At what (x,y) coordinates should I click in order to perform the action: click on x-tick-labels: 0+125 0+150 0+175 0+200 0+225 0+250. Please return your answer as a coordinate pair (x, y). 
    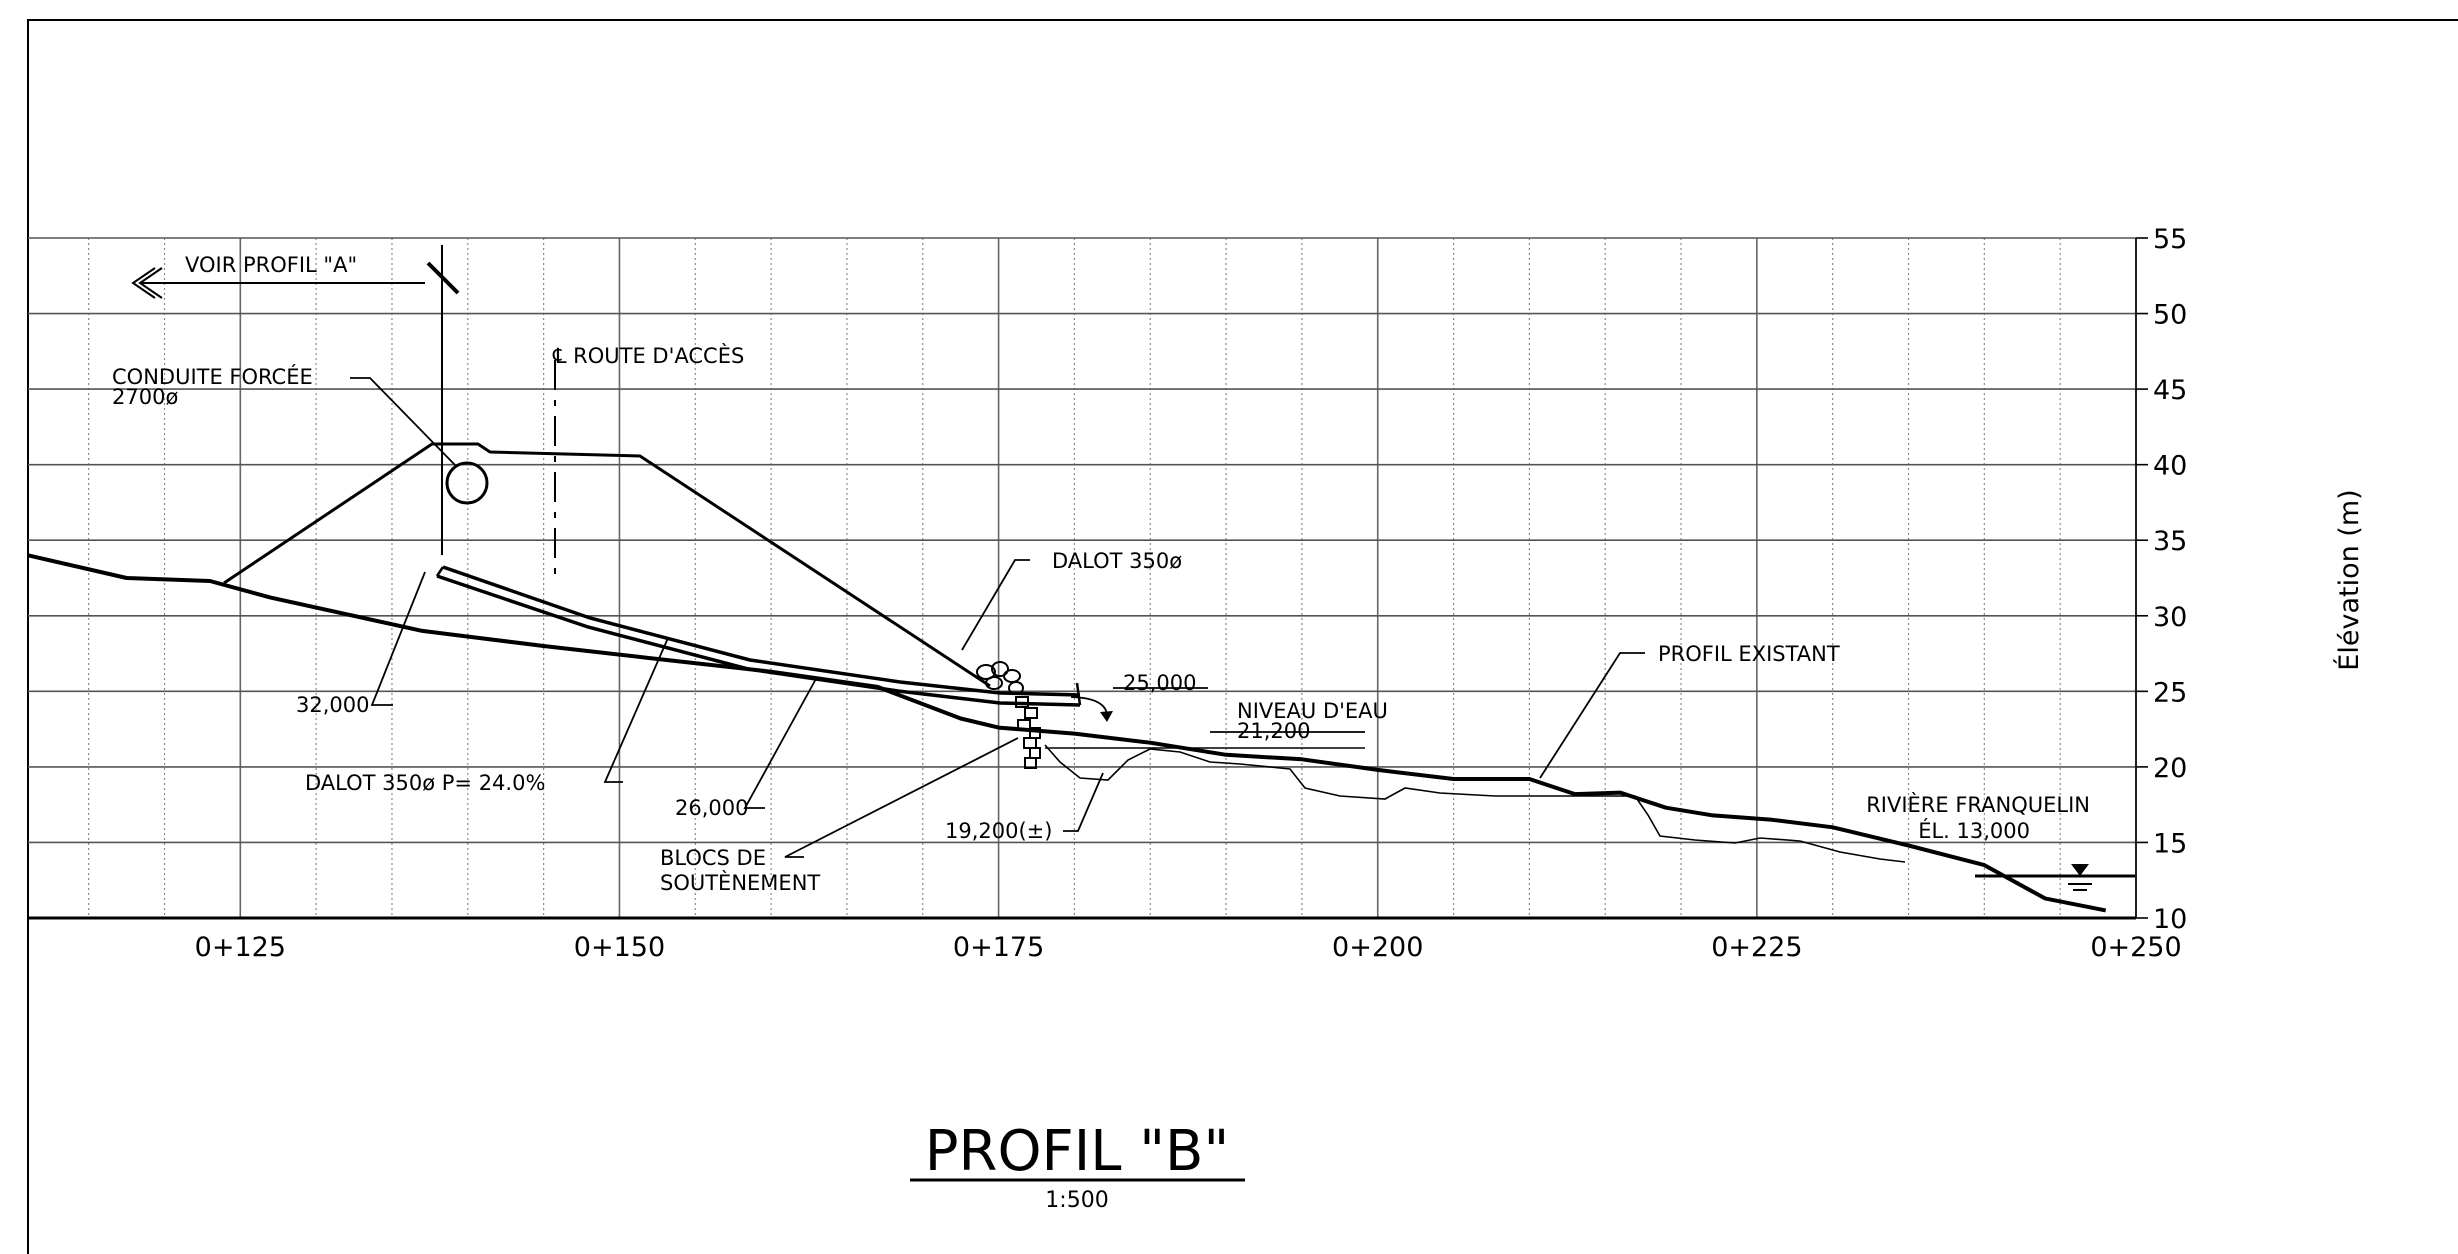
    Looking at the image, I should click on (1188, 947).